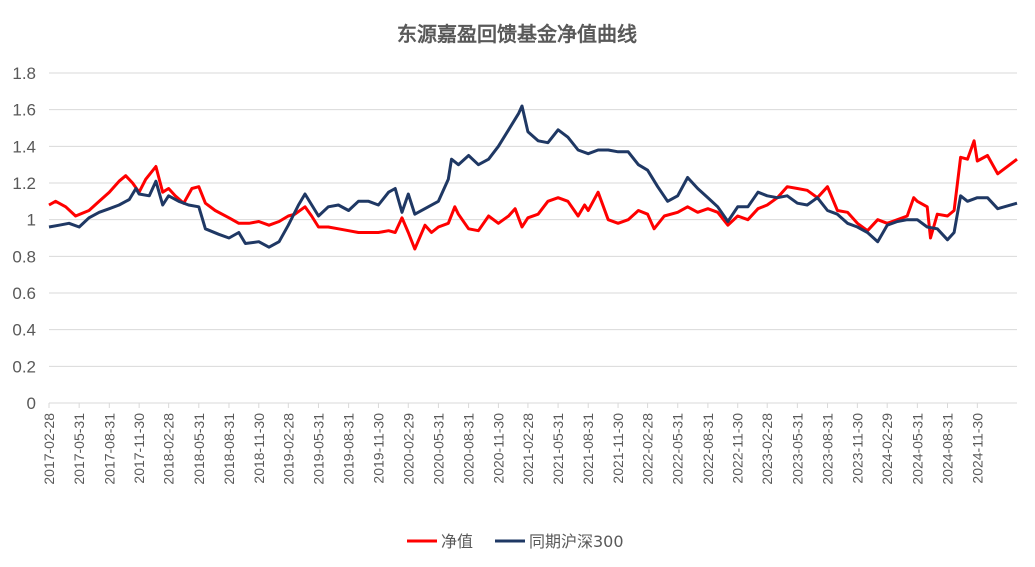 The height and width of the screenshot is (567, 1035). I want to click on x-tick-label: 2022-08-31, so click(708, 449).